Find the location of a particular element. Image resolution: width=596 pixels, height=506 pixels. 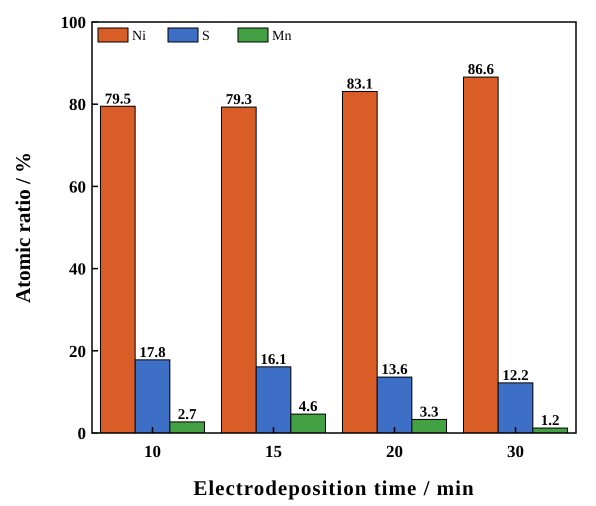

data-label: 79.5 is located at coordinates (117, 99).